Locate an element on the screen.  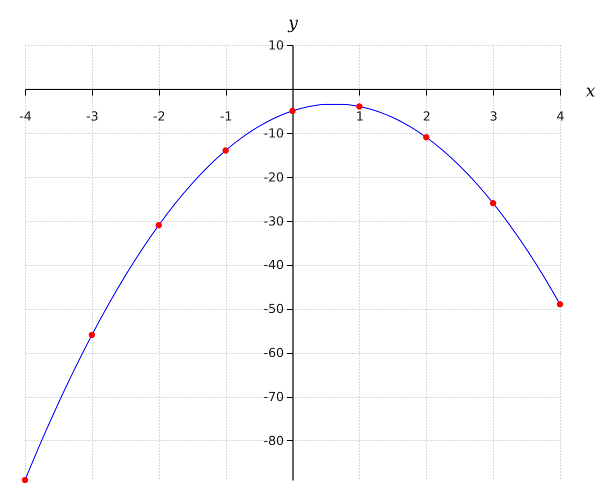
y-tick-label: -30 is located at coordinates (274, 220).